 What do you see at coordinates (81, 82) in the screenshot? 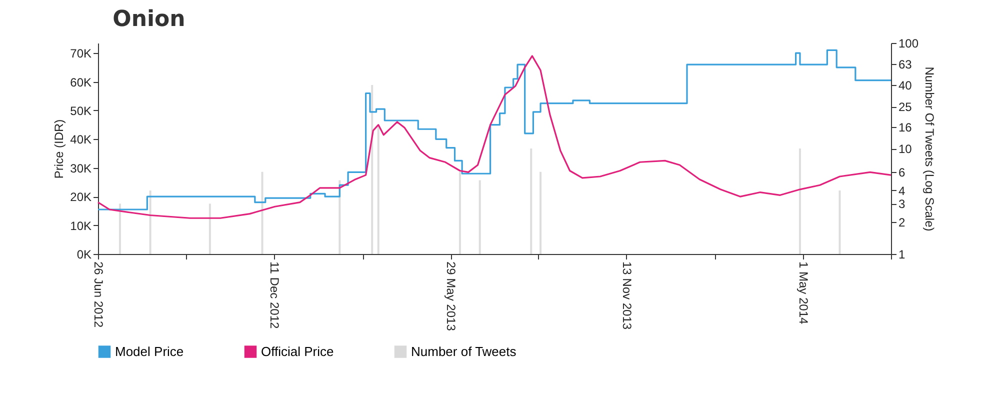
I see `y-tick-label: 60K` at bounding box center [81, 82].